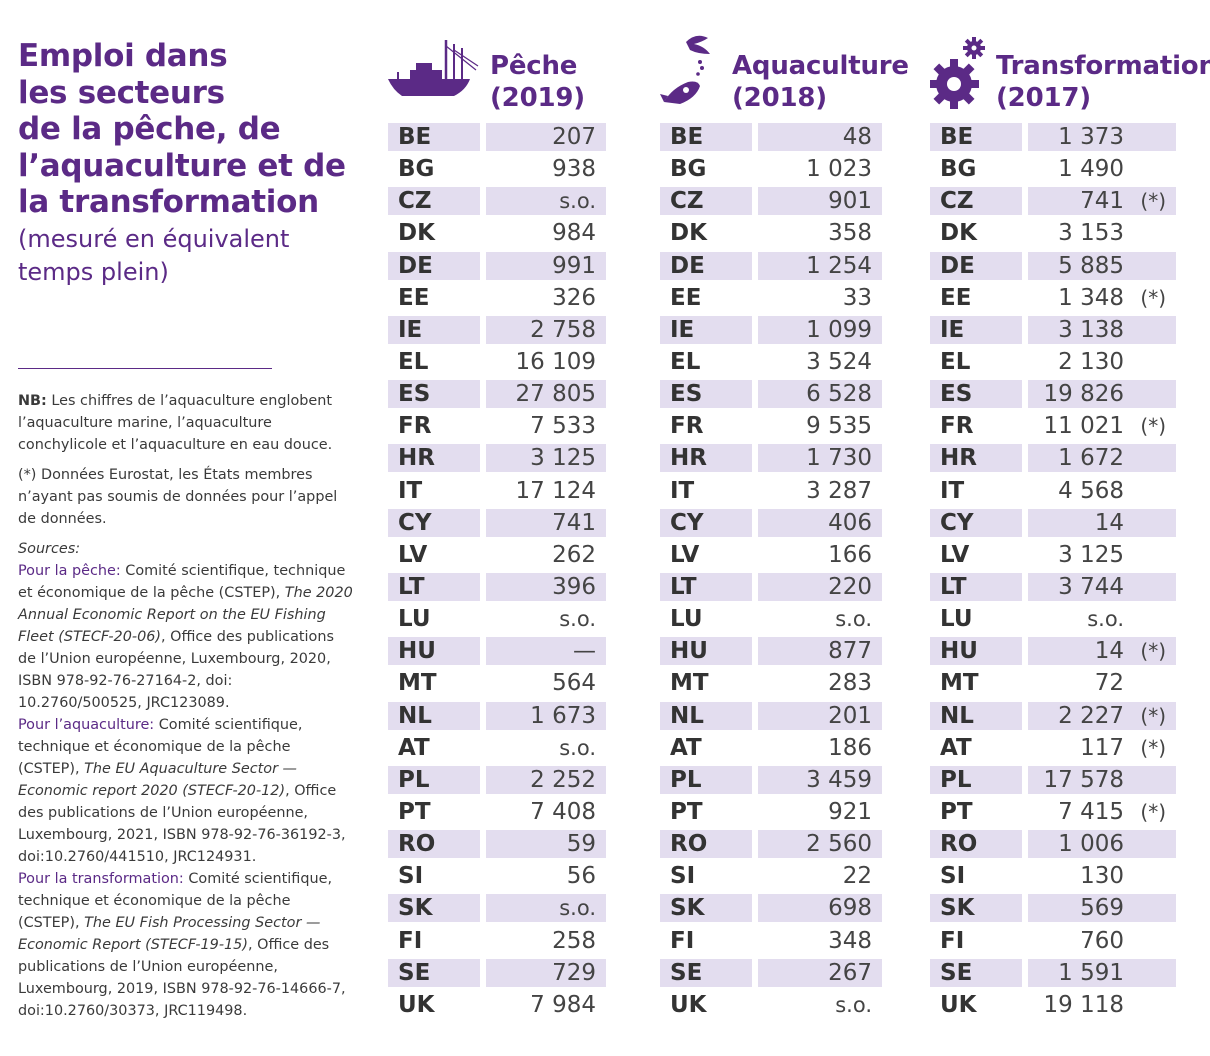 The width and height of the screenshot is (1210, 1056). Describe the element at coordinates (574, 297) in the screenshot. I see `value: 326` at that location.